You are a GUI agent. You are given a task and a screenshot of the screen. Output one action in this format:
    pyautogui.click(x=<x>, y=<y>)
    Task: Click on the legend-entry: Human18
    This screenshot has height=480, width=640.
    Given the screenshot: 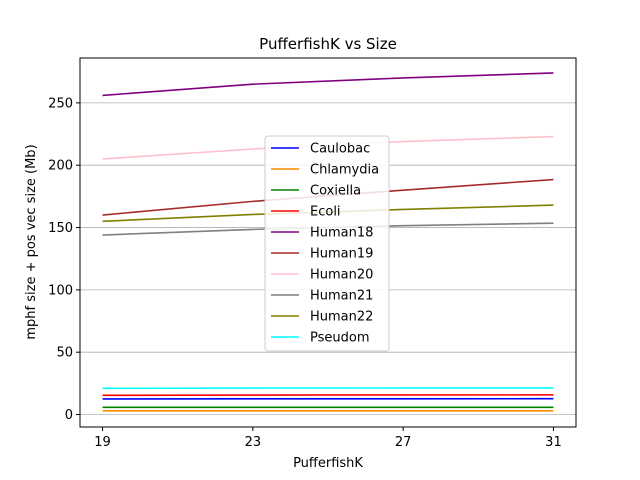 What is the action you would take?
    pyautogui.click(x=341, y=233)
    